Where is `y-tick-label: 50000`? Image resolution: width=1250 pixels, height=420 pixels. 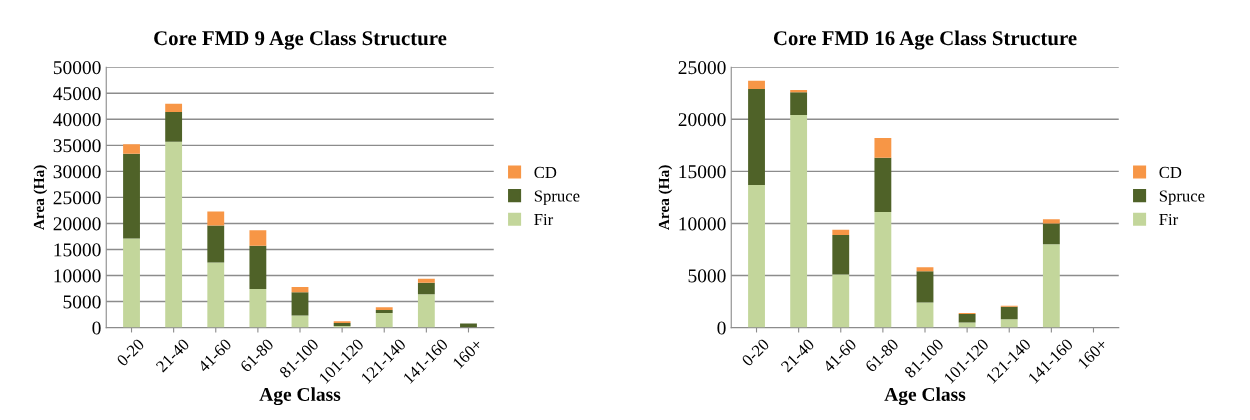 y-tick-label: 50000 is located at coordinates (77, 68).